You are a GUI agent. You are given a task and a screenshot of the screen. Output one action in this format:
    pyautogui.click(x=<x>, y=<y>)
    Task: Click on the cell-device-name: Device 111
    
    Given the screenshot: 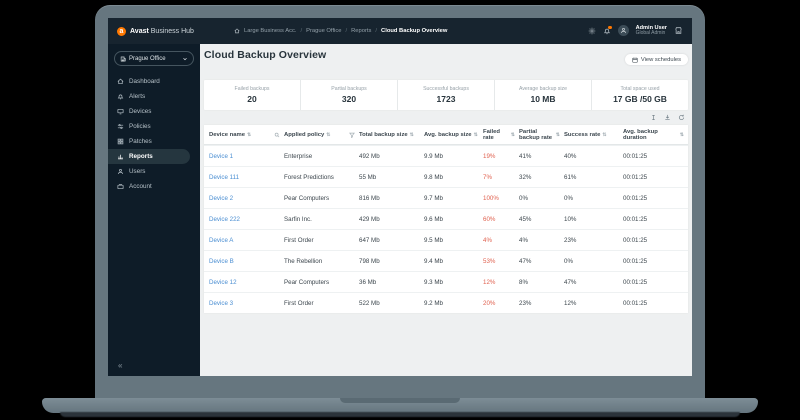 What is the action you would take?
    pyautogui.click(x=224, y=177)
    